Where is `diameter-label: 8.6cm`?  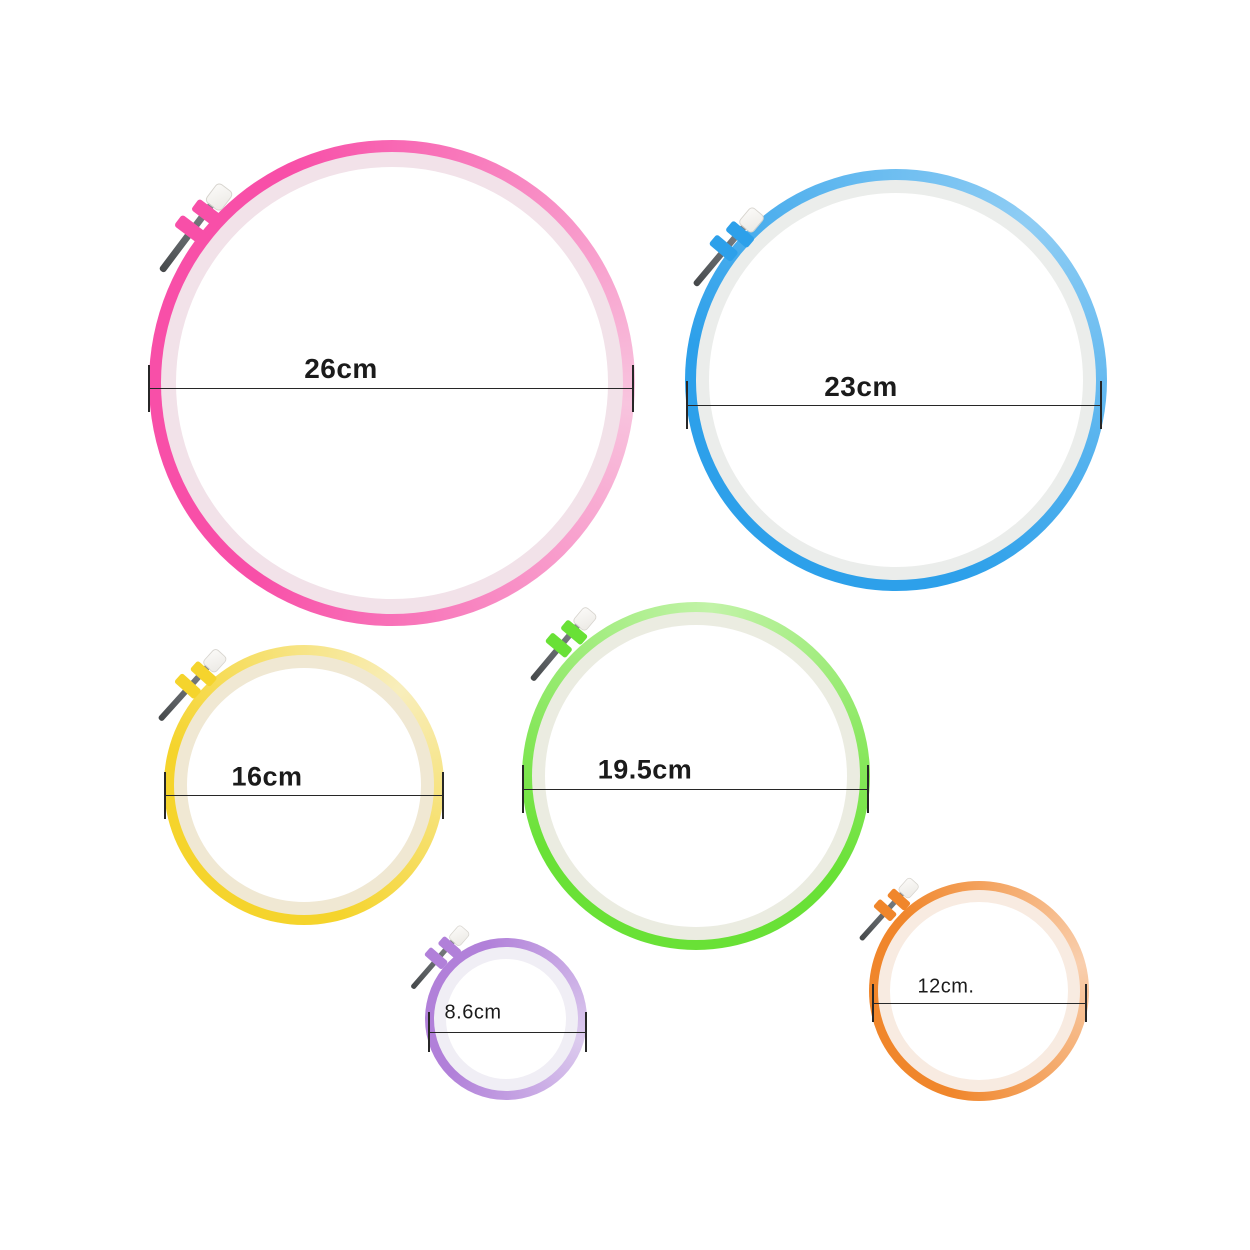 diameter-label: 8.6cm is located at coordinates (473, 1012).